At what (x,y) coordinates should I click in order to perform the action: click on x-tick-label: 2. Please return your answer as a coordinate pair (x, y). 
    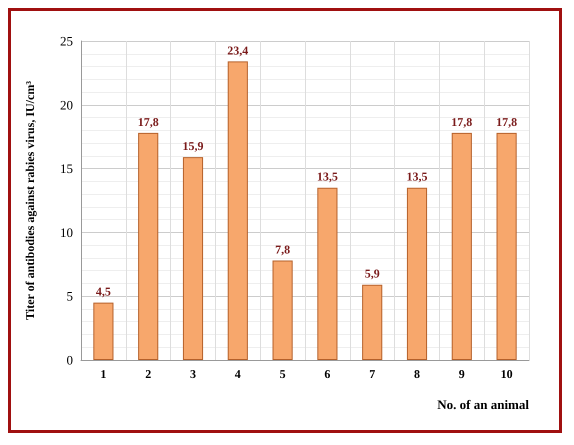
    Looking at the image, I should click on (148, 374).